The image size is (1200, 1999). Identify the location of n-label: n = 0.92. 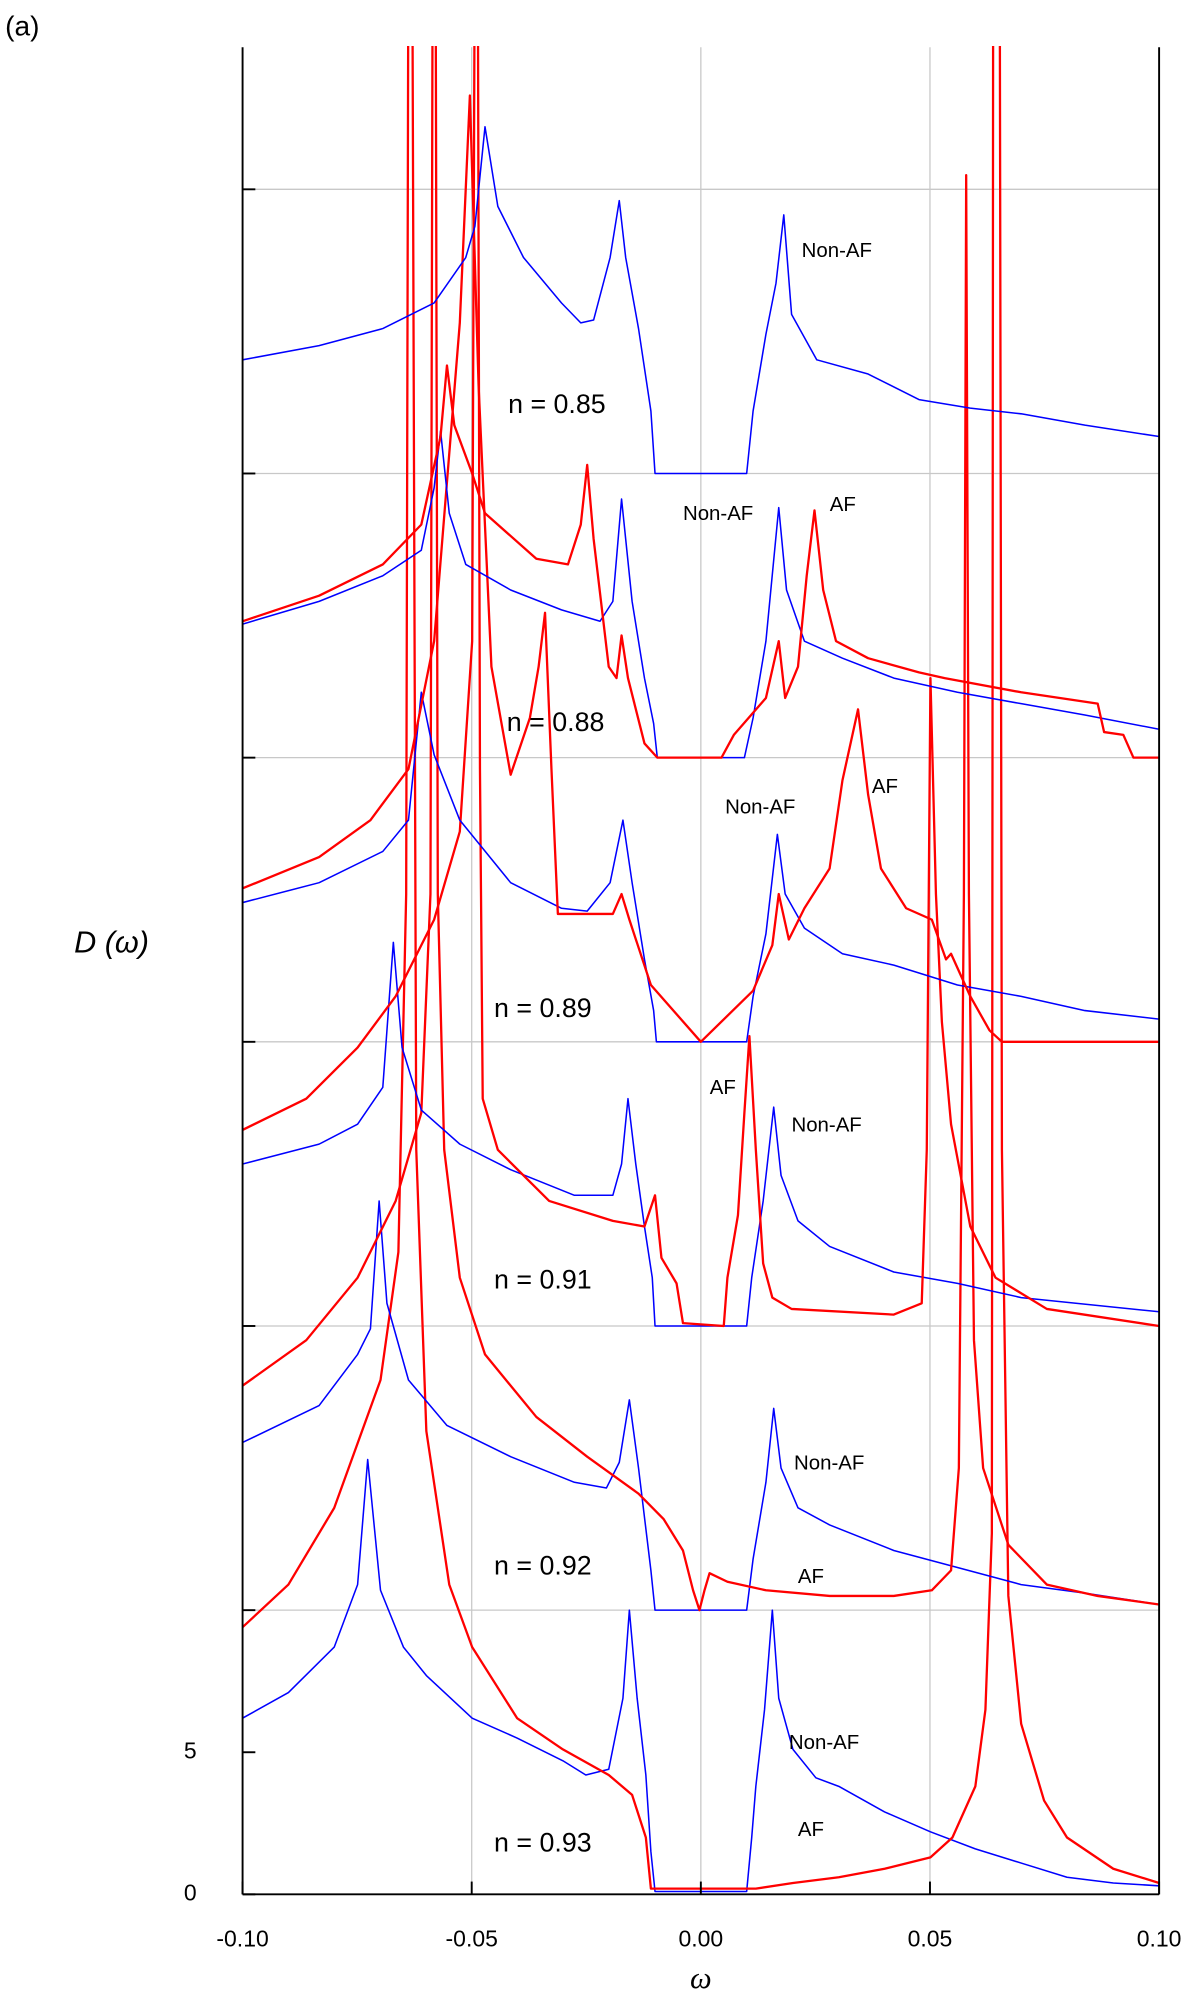
(543, 1566).